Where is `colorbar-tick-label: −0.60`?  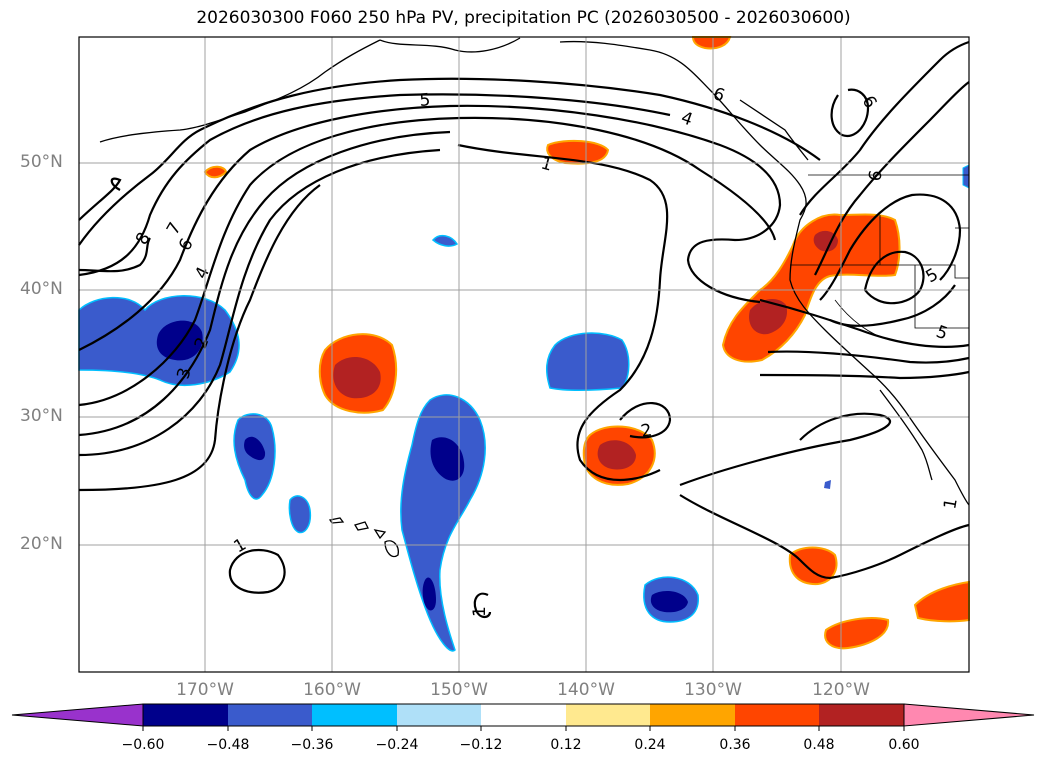 colorbar-tick-label: −0.60 is located at coordinates (143, 745).